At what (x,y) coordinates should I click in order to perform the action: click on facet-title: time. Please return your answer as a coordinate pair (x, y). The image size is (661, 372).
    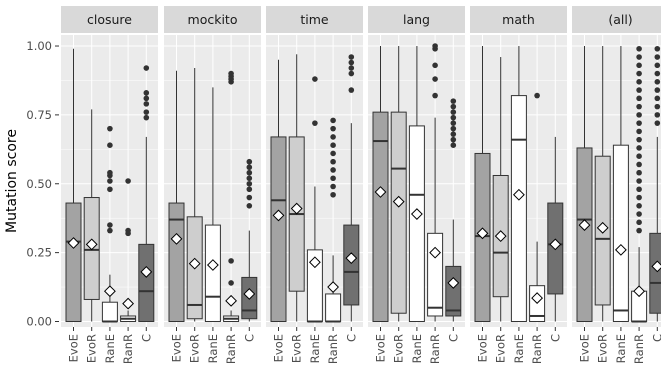
    Looking at the image, I should click on (314, 19).